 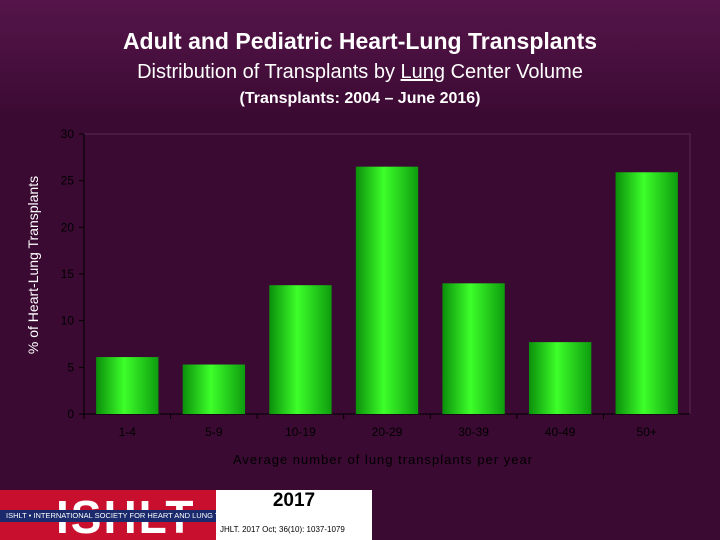 I want to click on x-tick-label: 10-19, so click(x=300, y=432).